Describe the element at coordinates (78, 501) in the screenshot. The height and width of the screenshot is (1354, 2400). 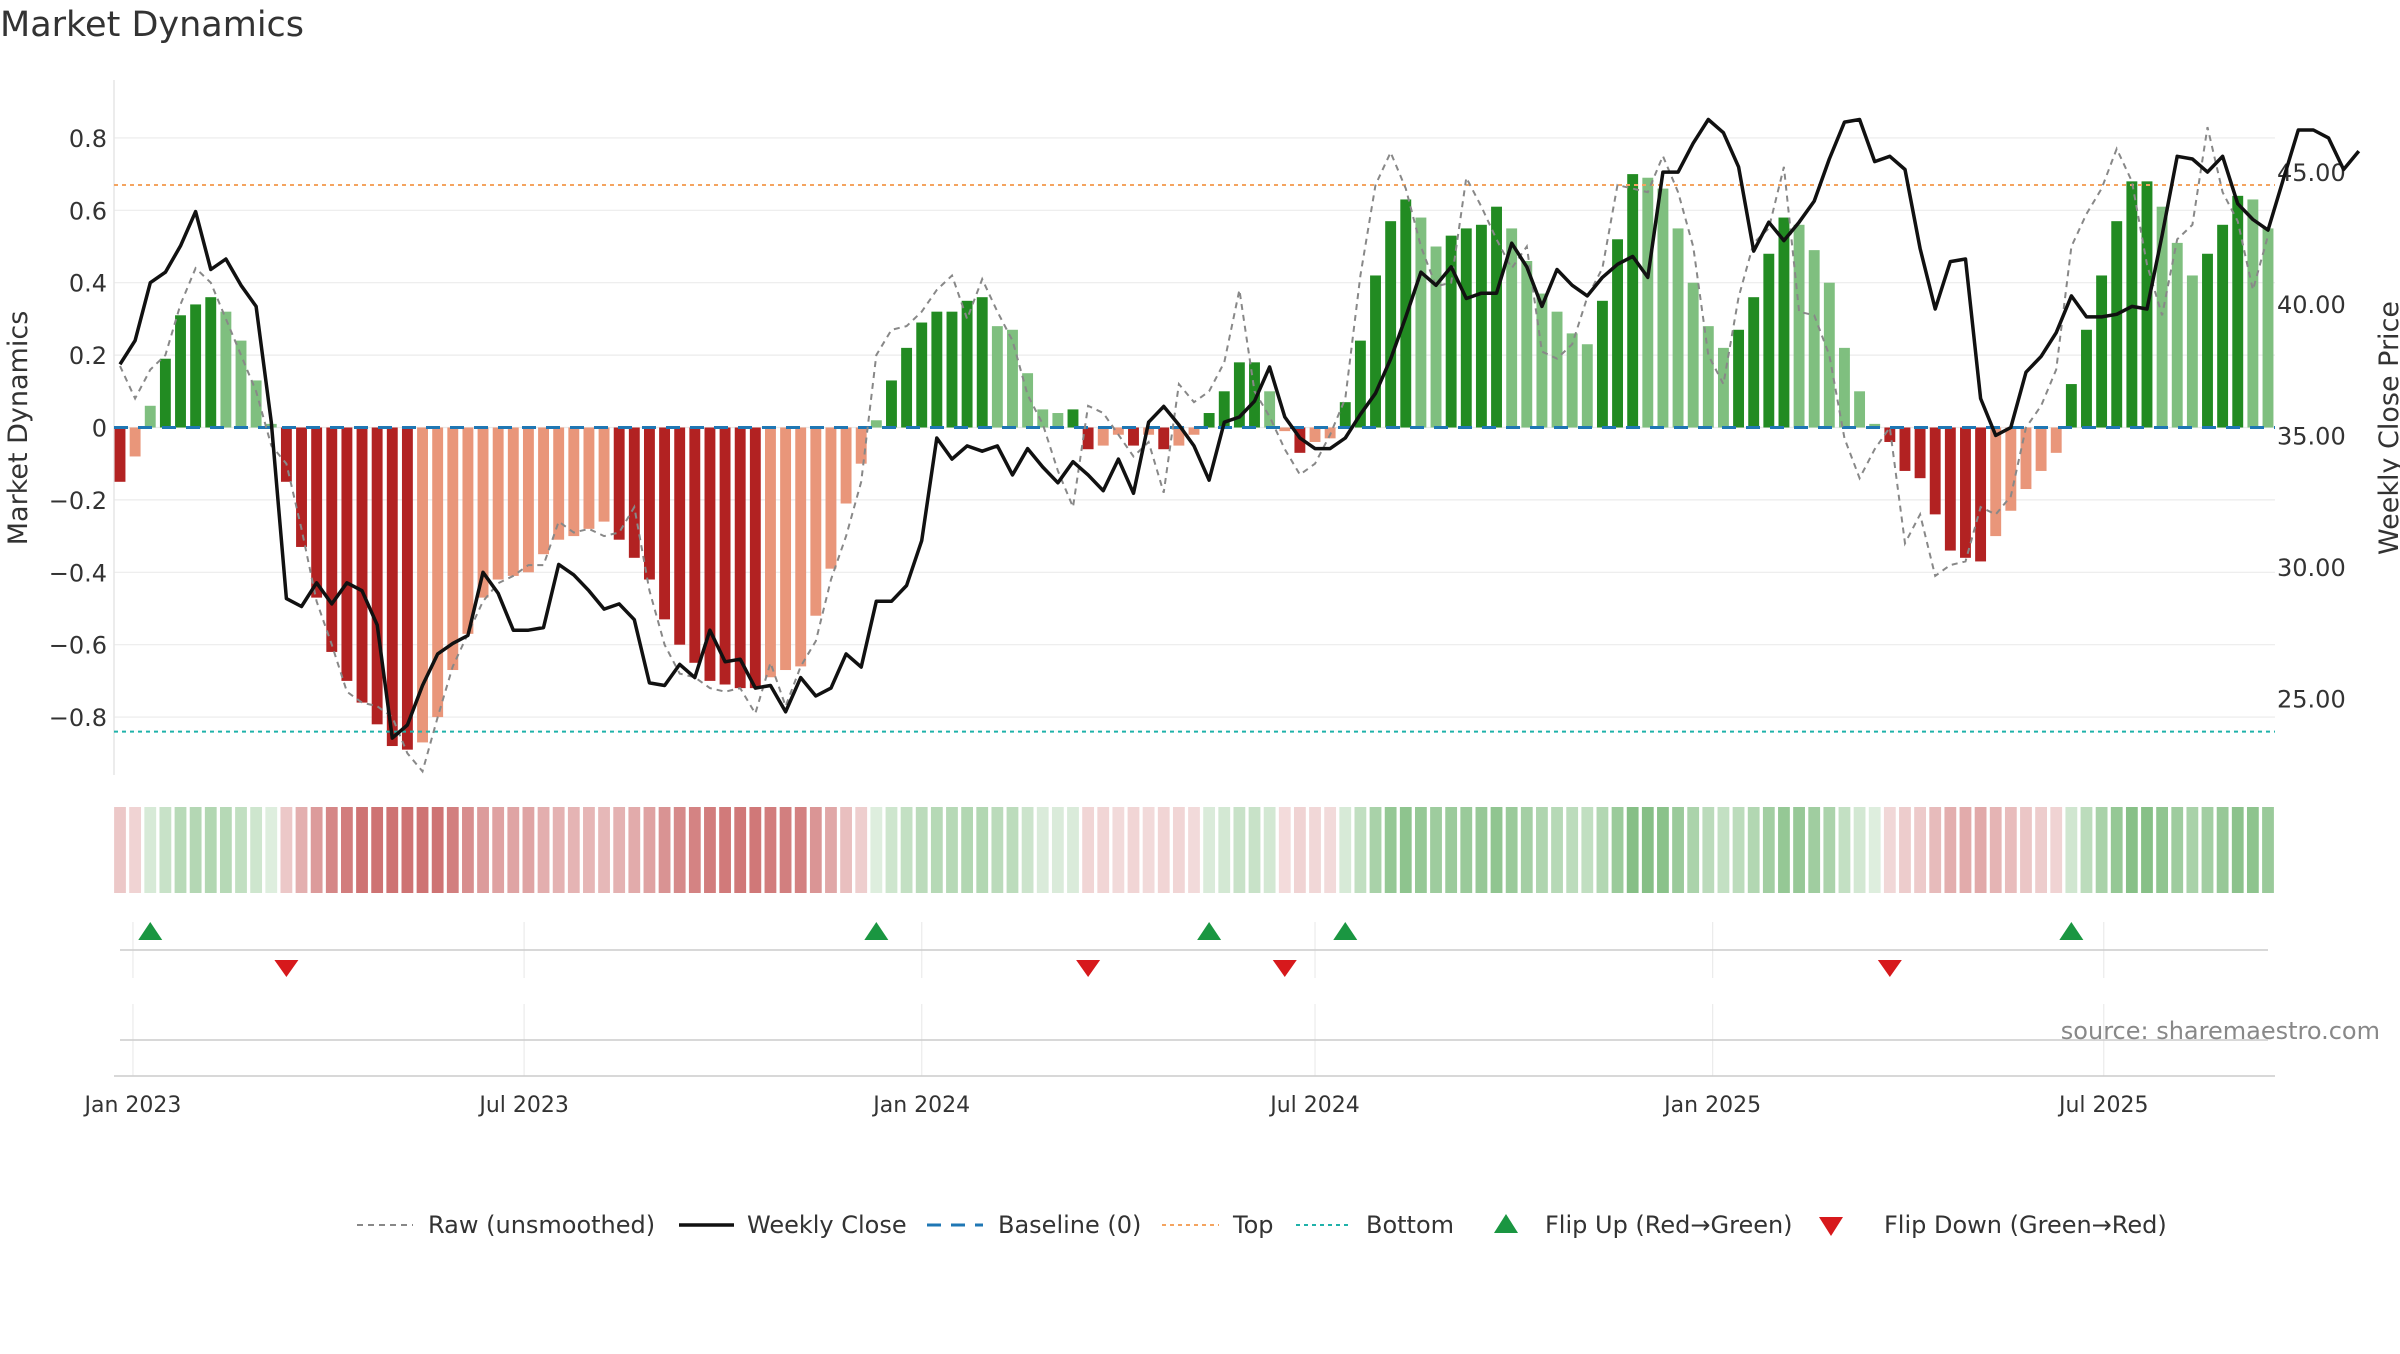
I see `y-tick-label: −0.2` at that location.